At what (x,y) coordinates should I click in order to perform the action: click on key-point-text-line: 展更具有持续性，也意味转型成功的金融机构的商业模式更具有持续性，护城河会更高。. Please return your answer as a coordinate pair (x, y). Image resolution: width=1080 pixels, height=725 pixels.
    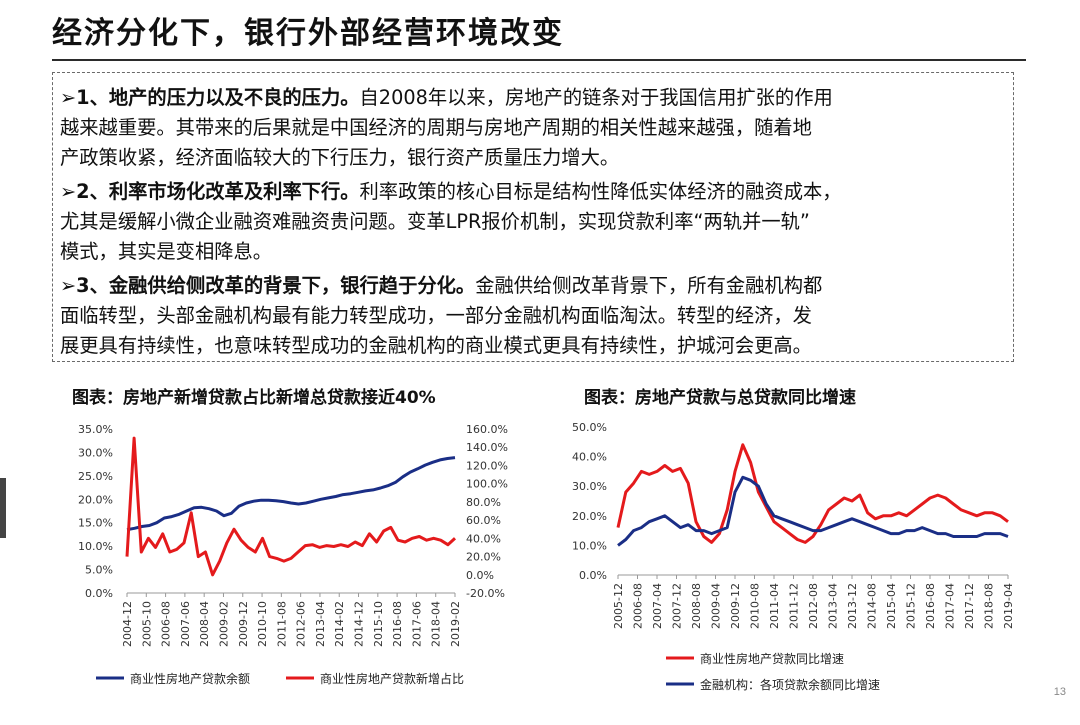
    Looking at the image, I should click on (436, 345).